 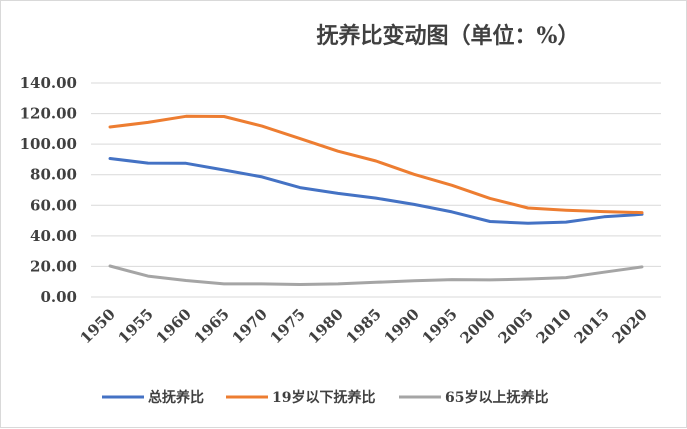 What do you see at coordinates (174, 326) in the screenshot?
I see `x-tick-label: 1960` at bounding box center [174, 326].